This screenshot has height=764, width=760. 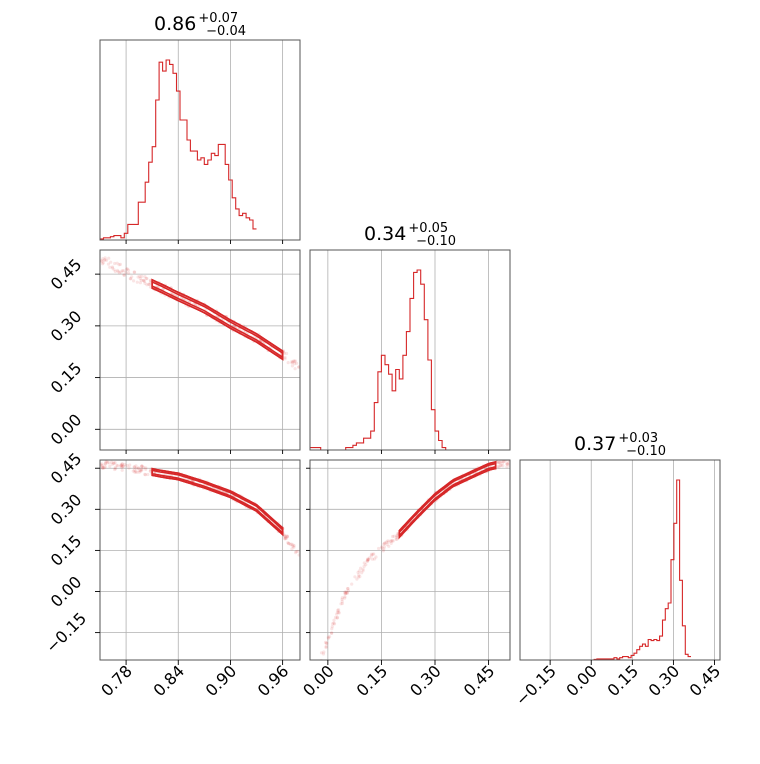 What do you see at coordinates (221, 680) in the screenshot?
I see `x-tick-label: 0.90` at bounding box center [221, 680].